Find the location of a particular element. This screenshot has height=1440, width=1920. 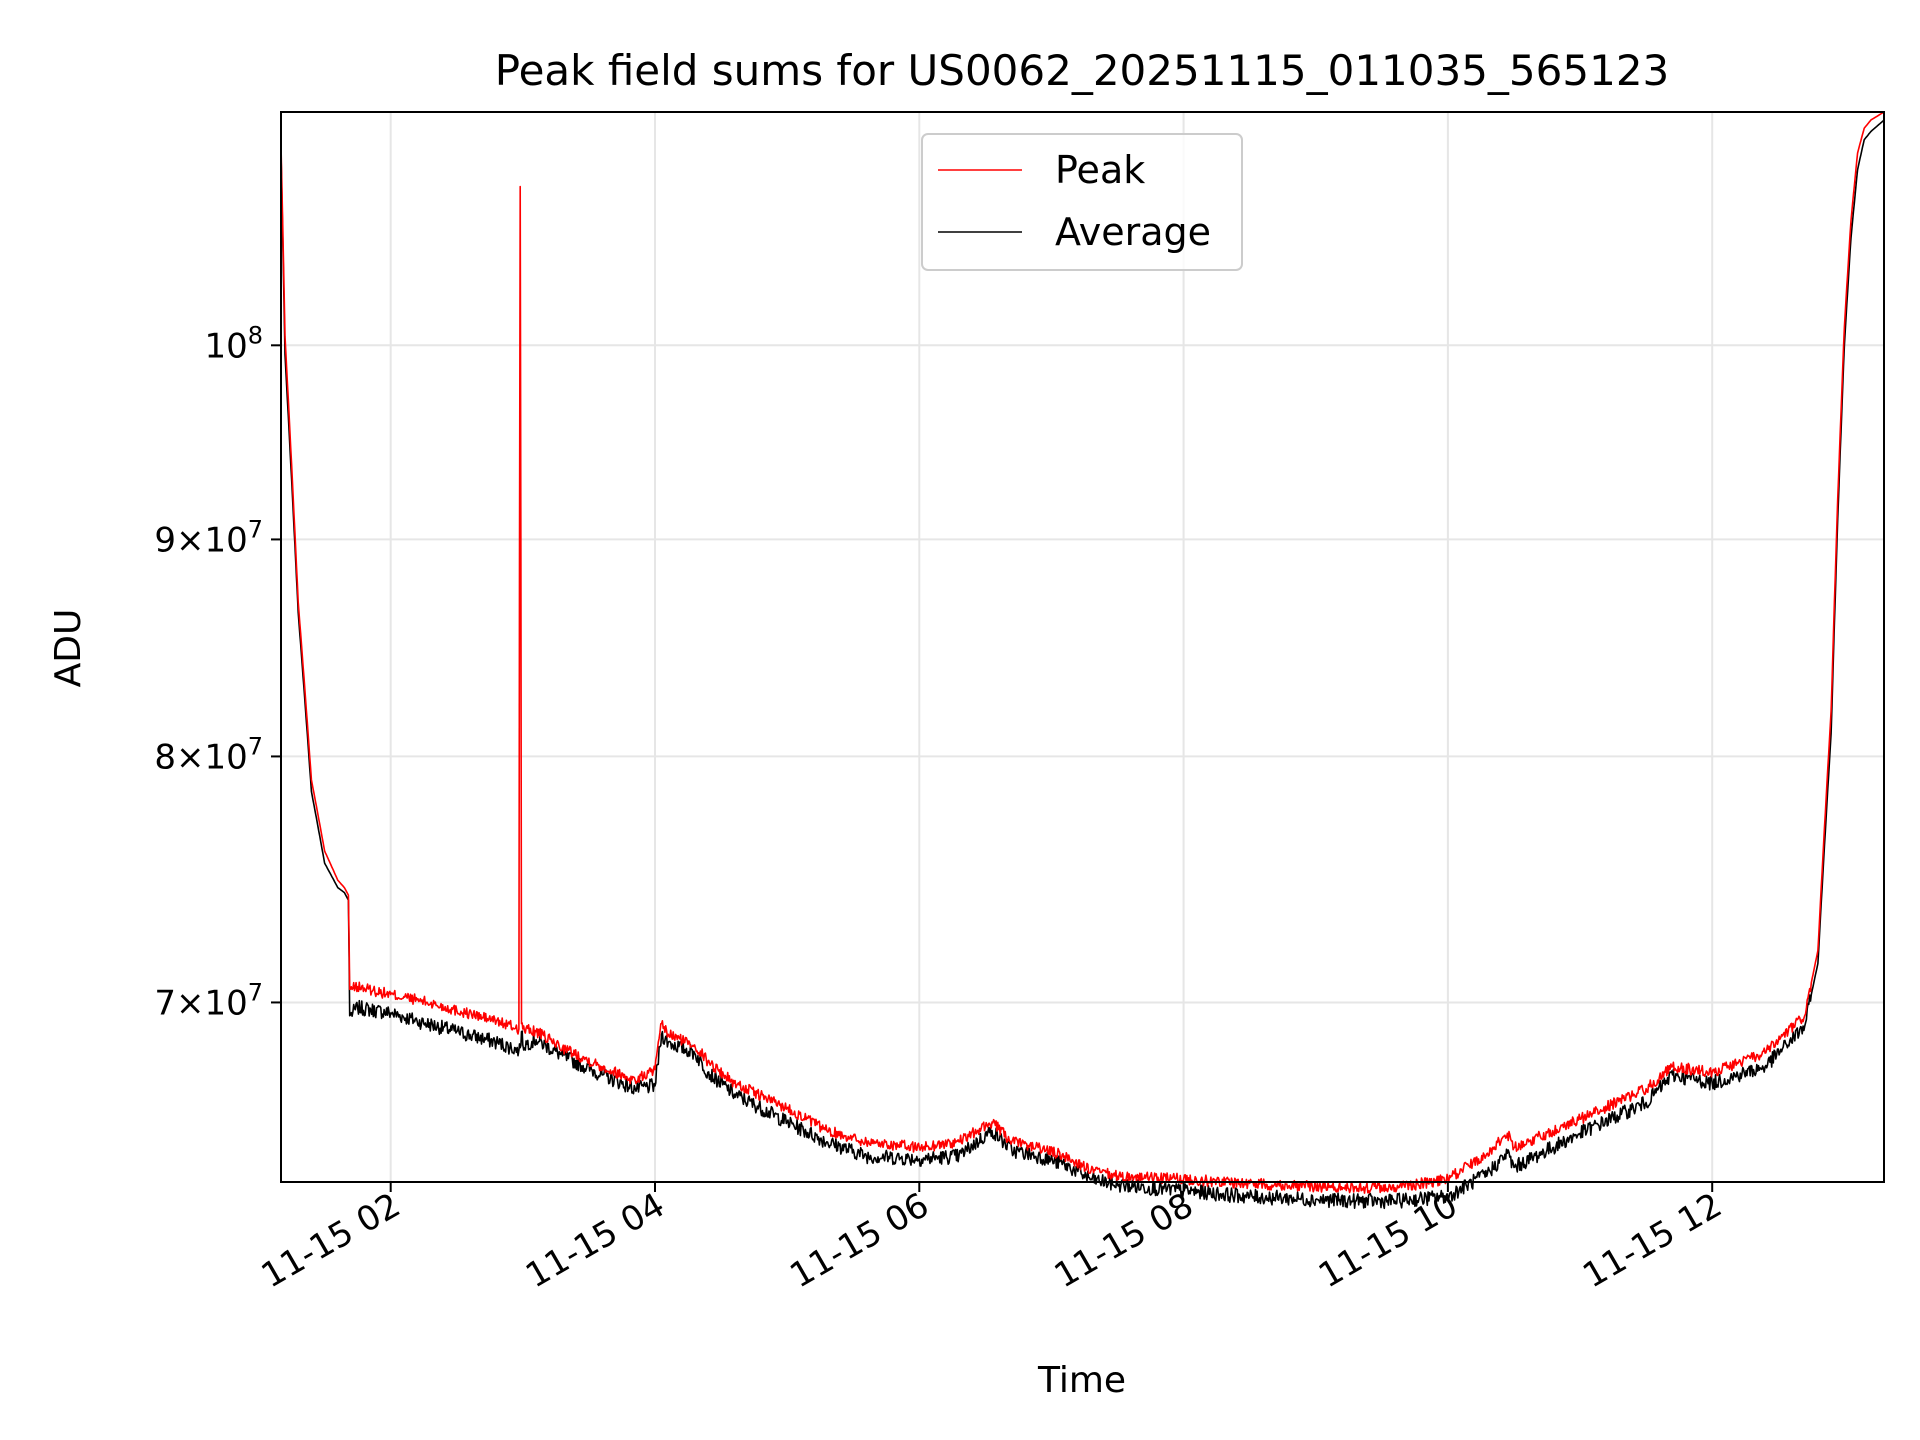

y-axis-label: ADU is located at coordinates (68, 648).